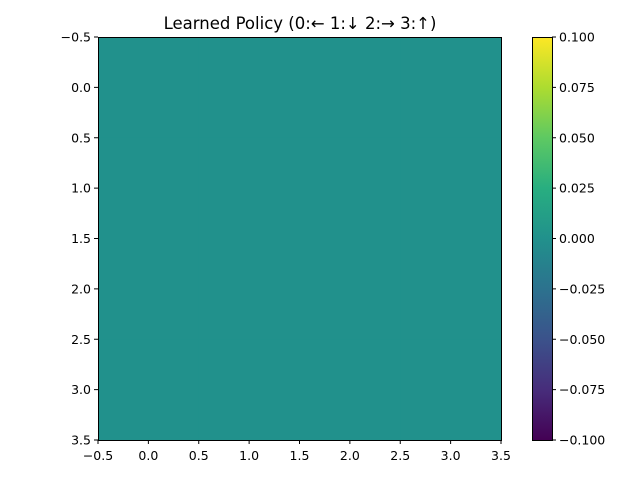 Image resolution: width=640 pixels, height=480 pixels. I want to click on x-tick-label: 1.0, so click(249, 455).